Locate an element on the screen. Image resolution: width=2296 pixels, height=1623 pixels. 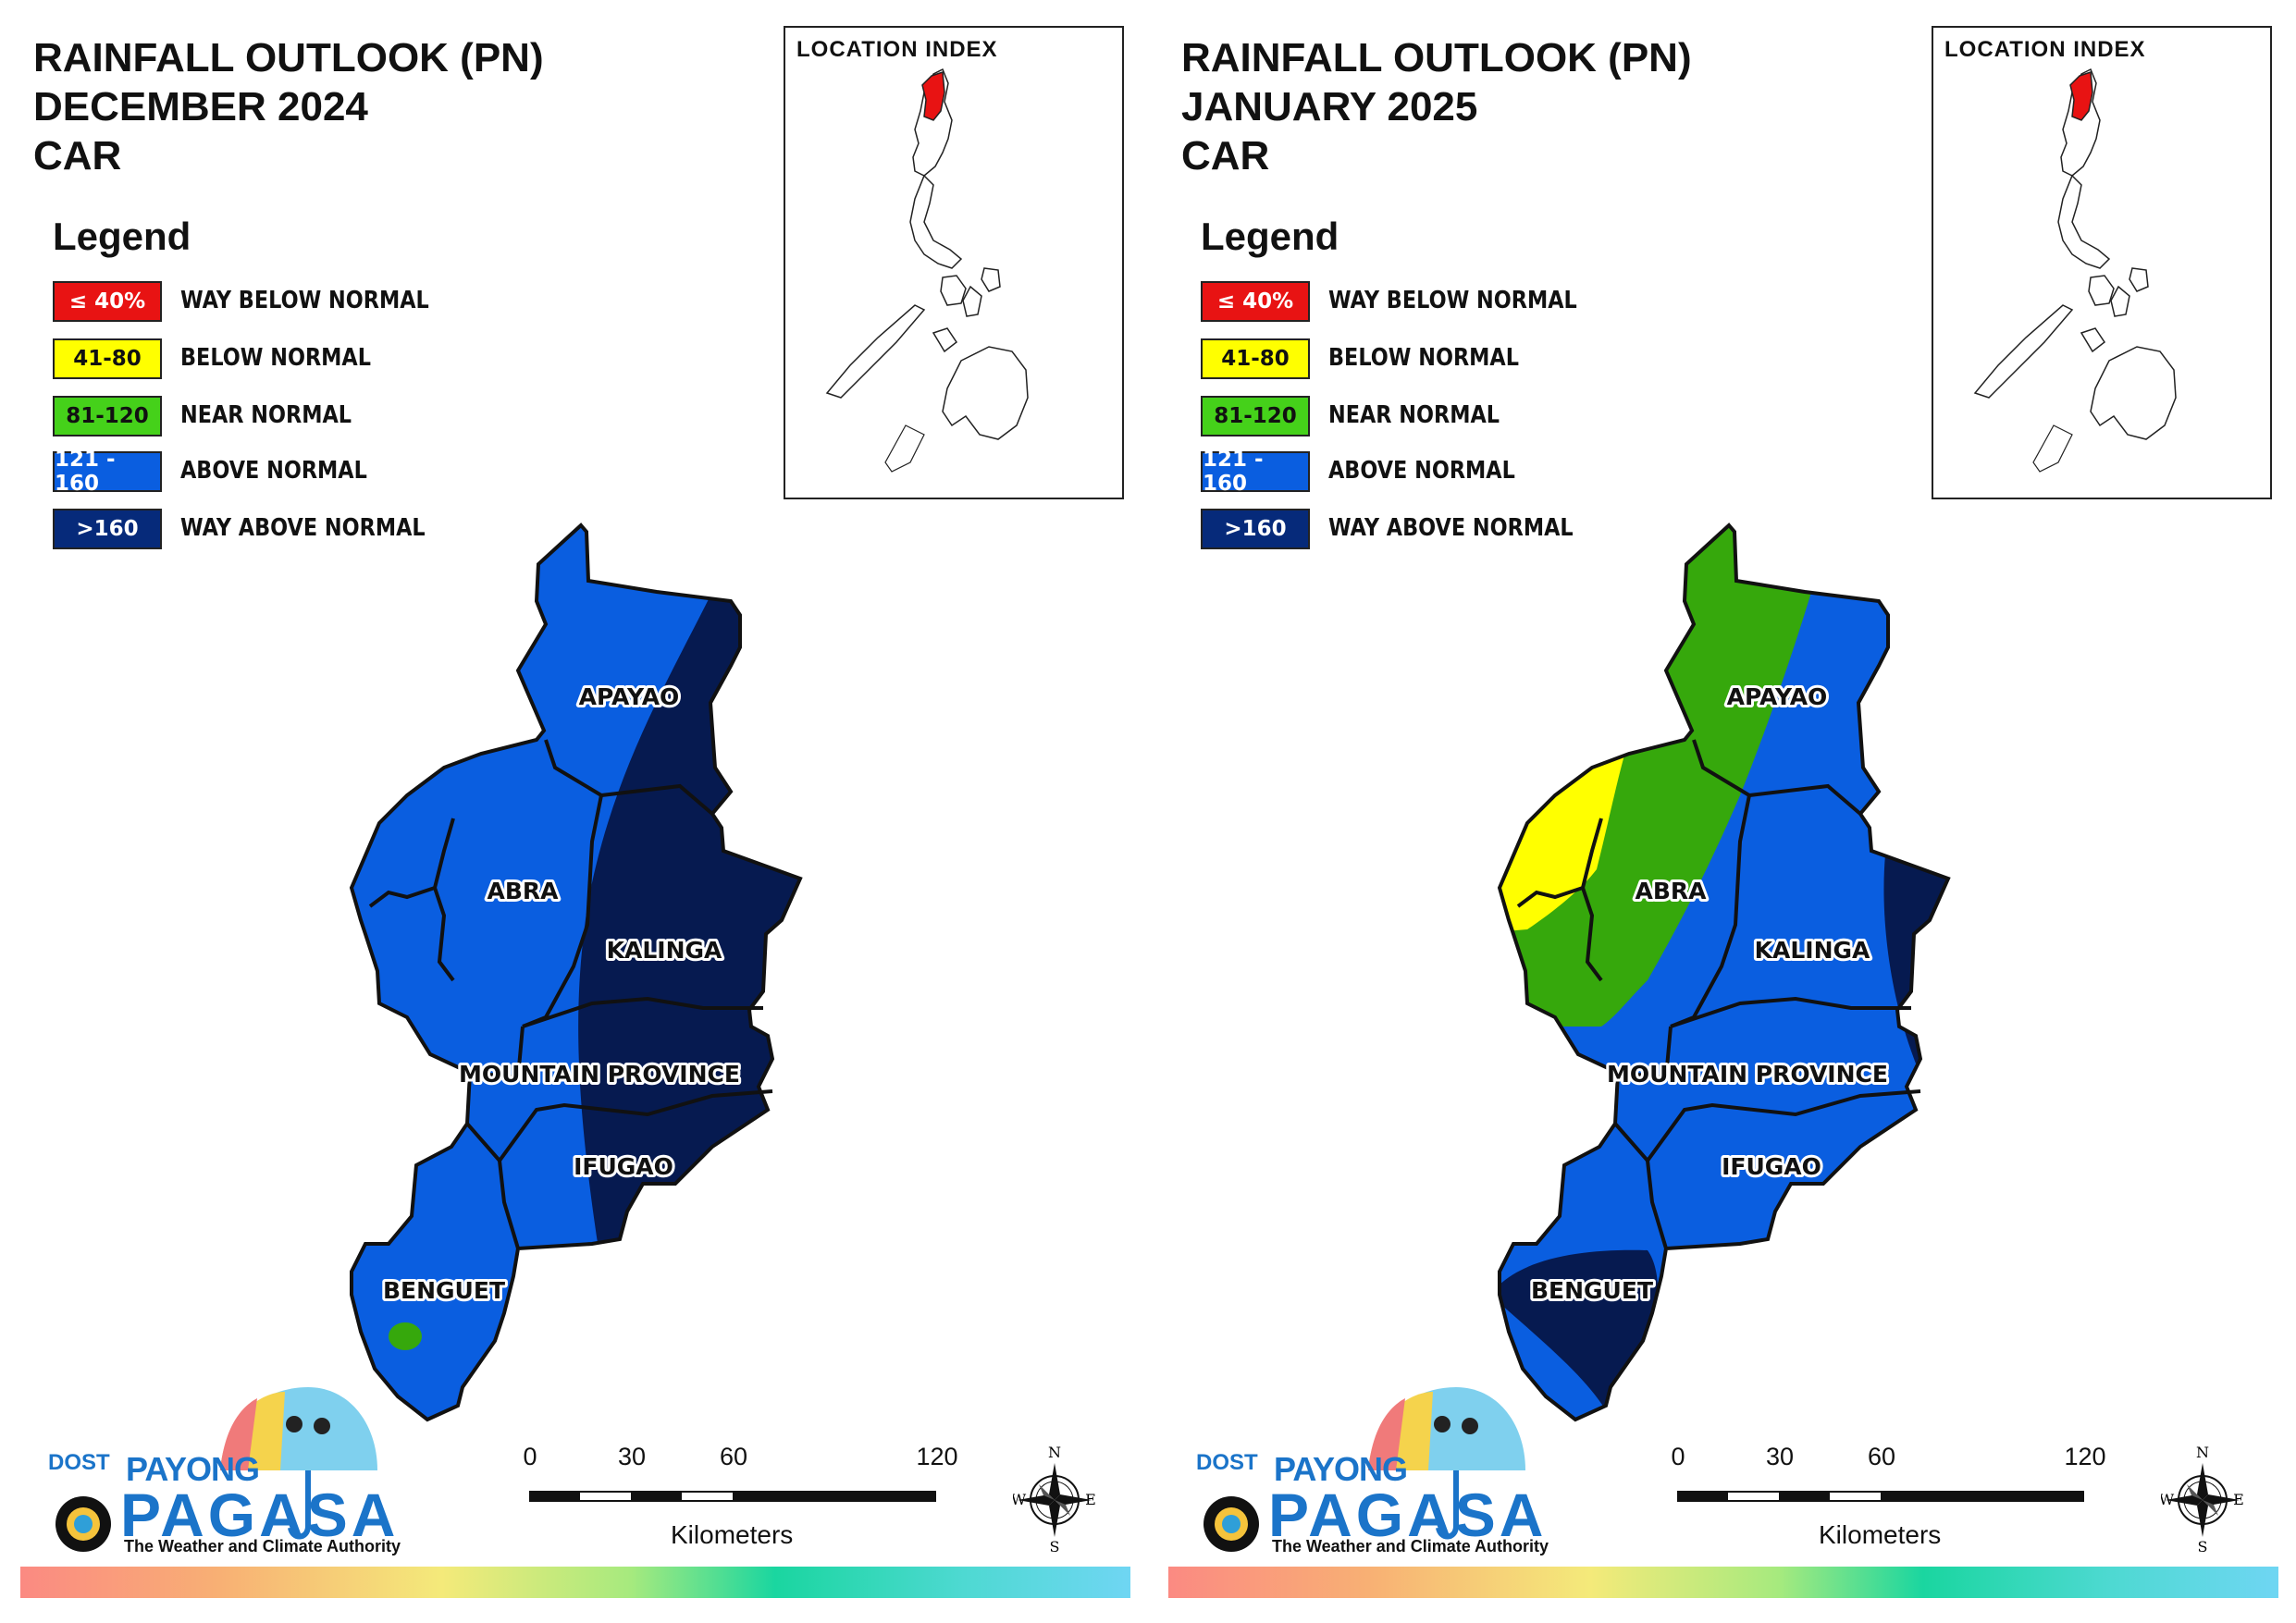
title-line-2: JANUARY 2025 is located at coordinates (1329, 106).